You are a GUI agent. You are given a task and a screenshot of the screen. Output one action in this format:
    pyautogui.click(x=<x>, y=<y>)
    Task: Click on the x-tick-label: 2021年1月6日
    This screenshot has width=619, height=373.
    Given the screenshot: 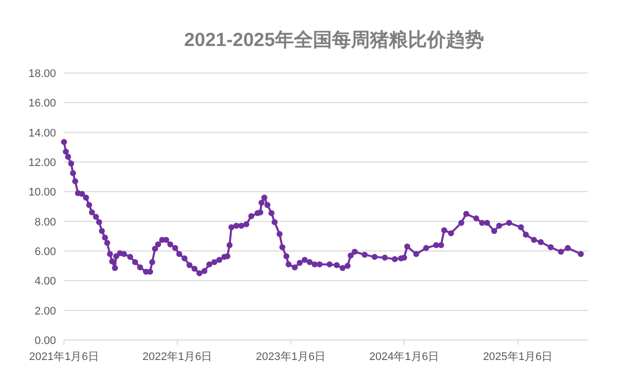 What is the action you would take?
    pyautogui.click(x=64, y=357)
    